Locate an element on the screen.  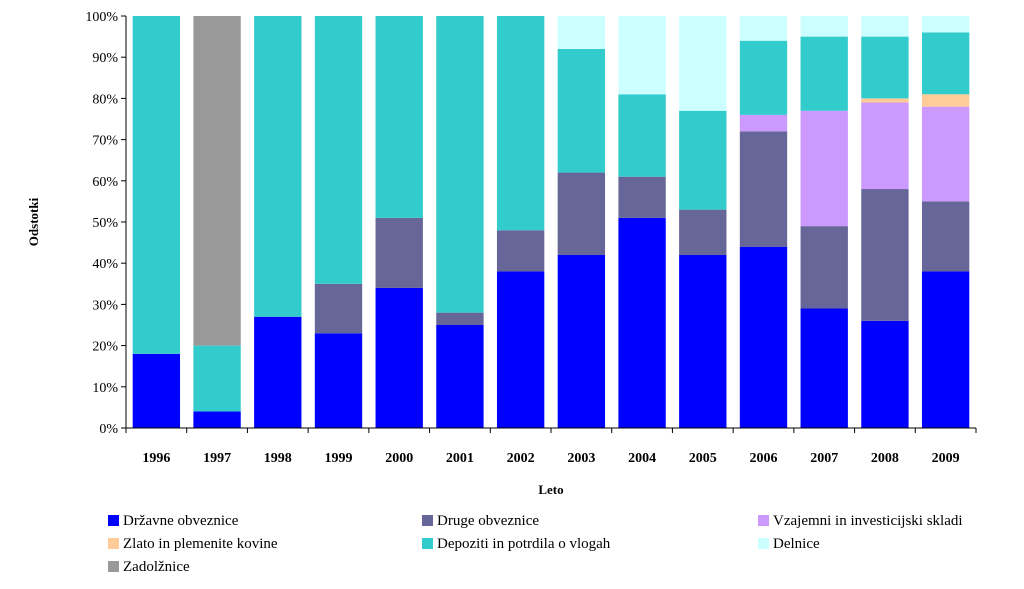
bar-delnice-2008 is located at coordinates (885, 26).